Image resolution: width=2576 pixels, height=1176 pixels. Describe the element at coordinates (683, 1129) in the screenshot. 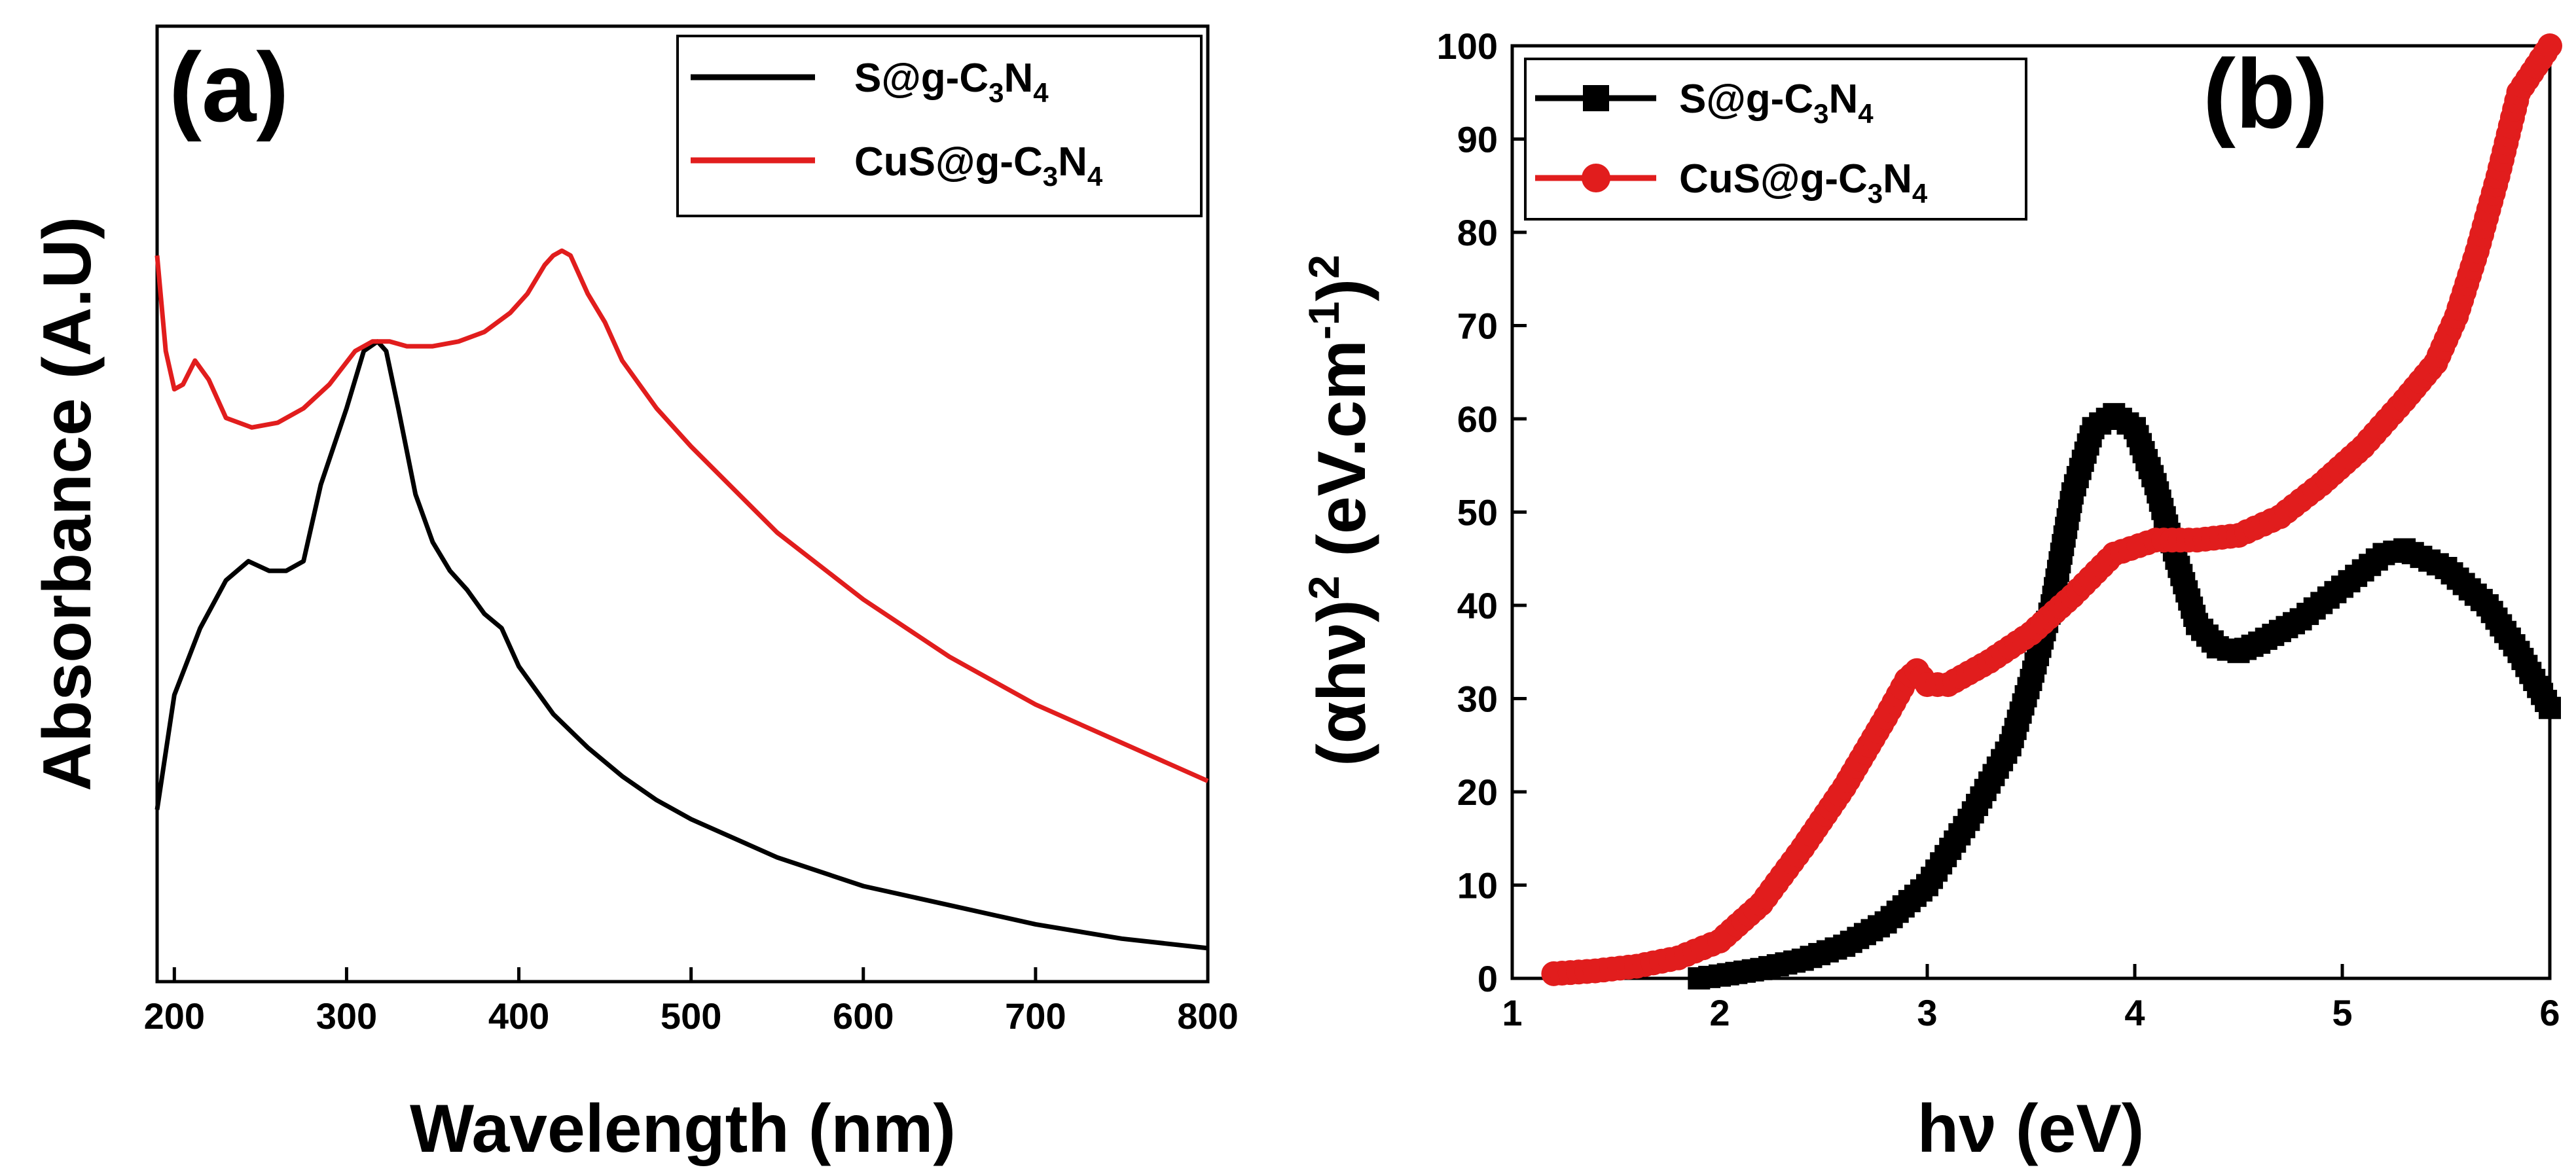

I see `x-axis-label-a: Wavelength (nm)` at that location.